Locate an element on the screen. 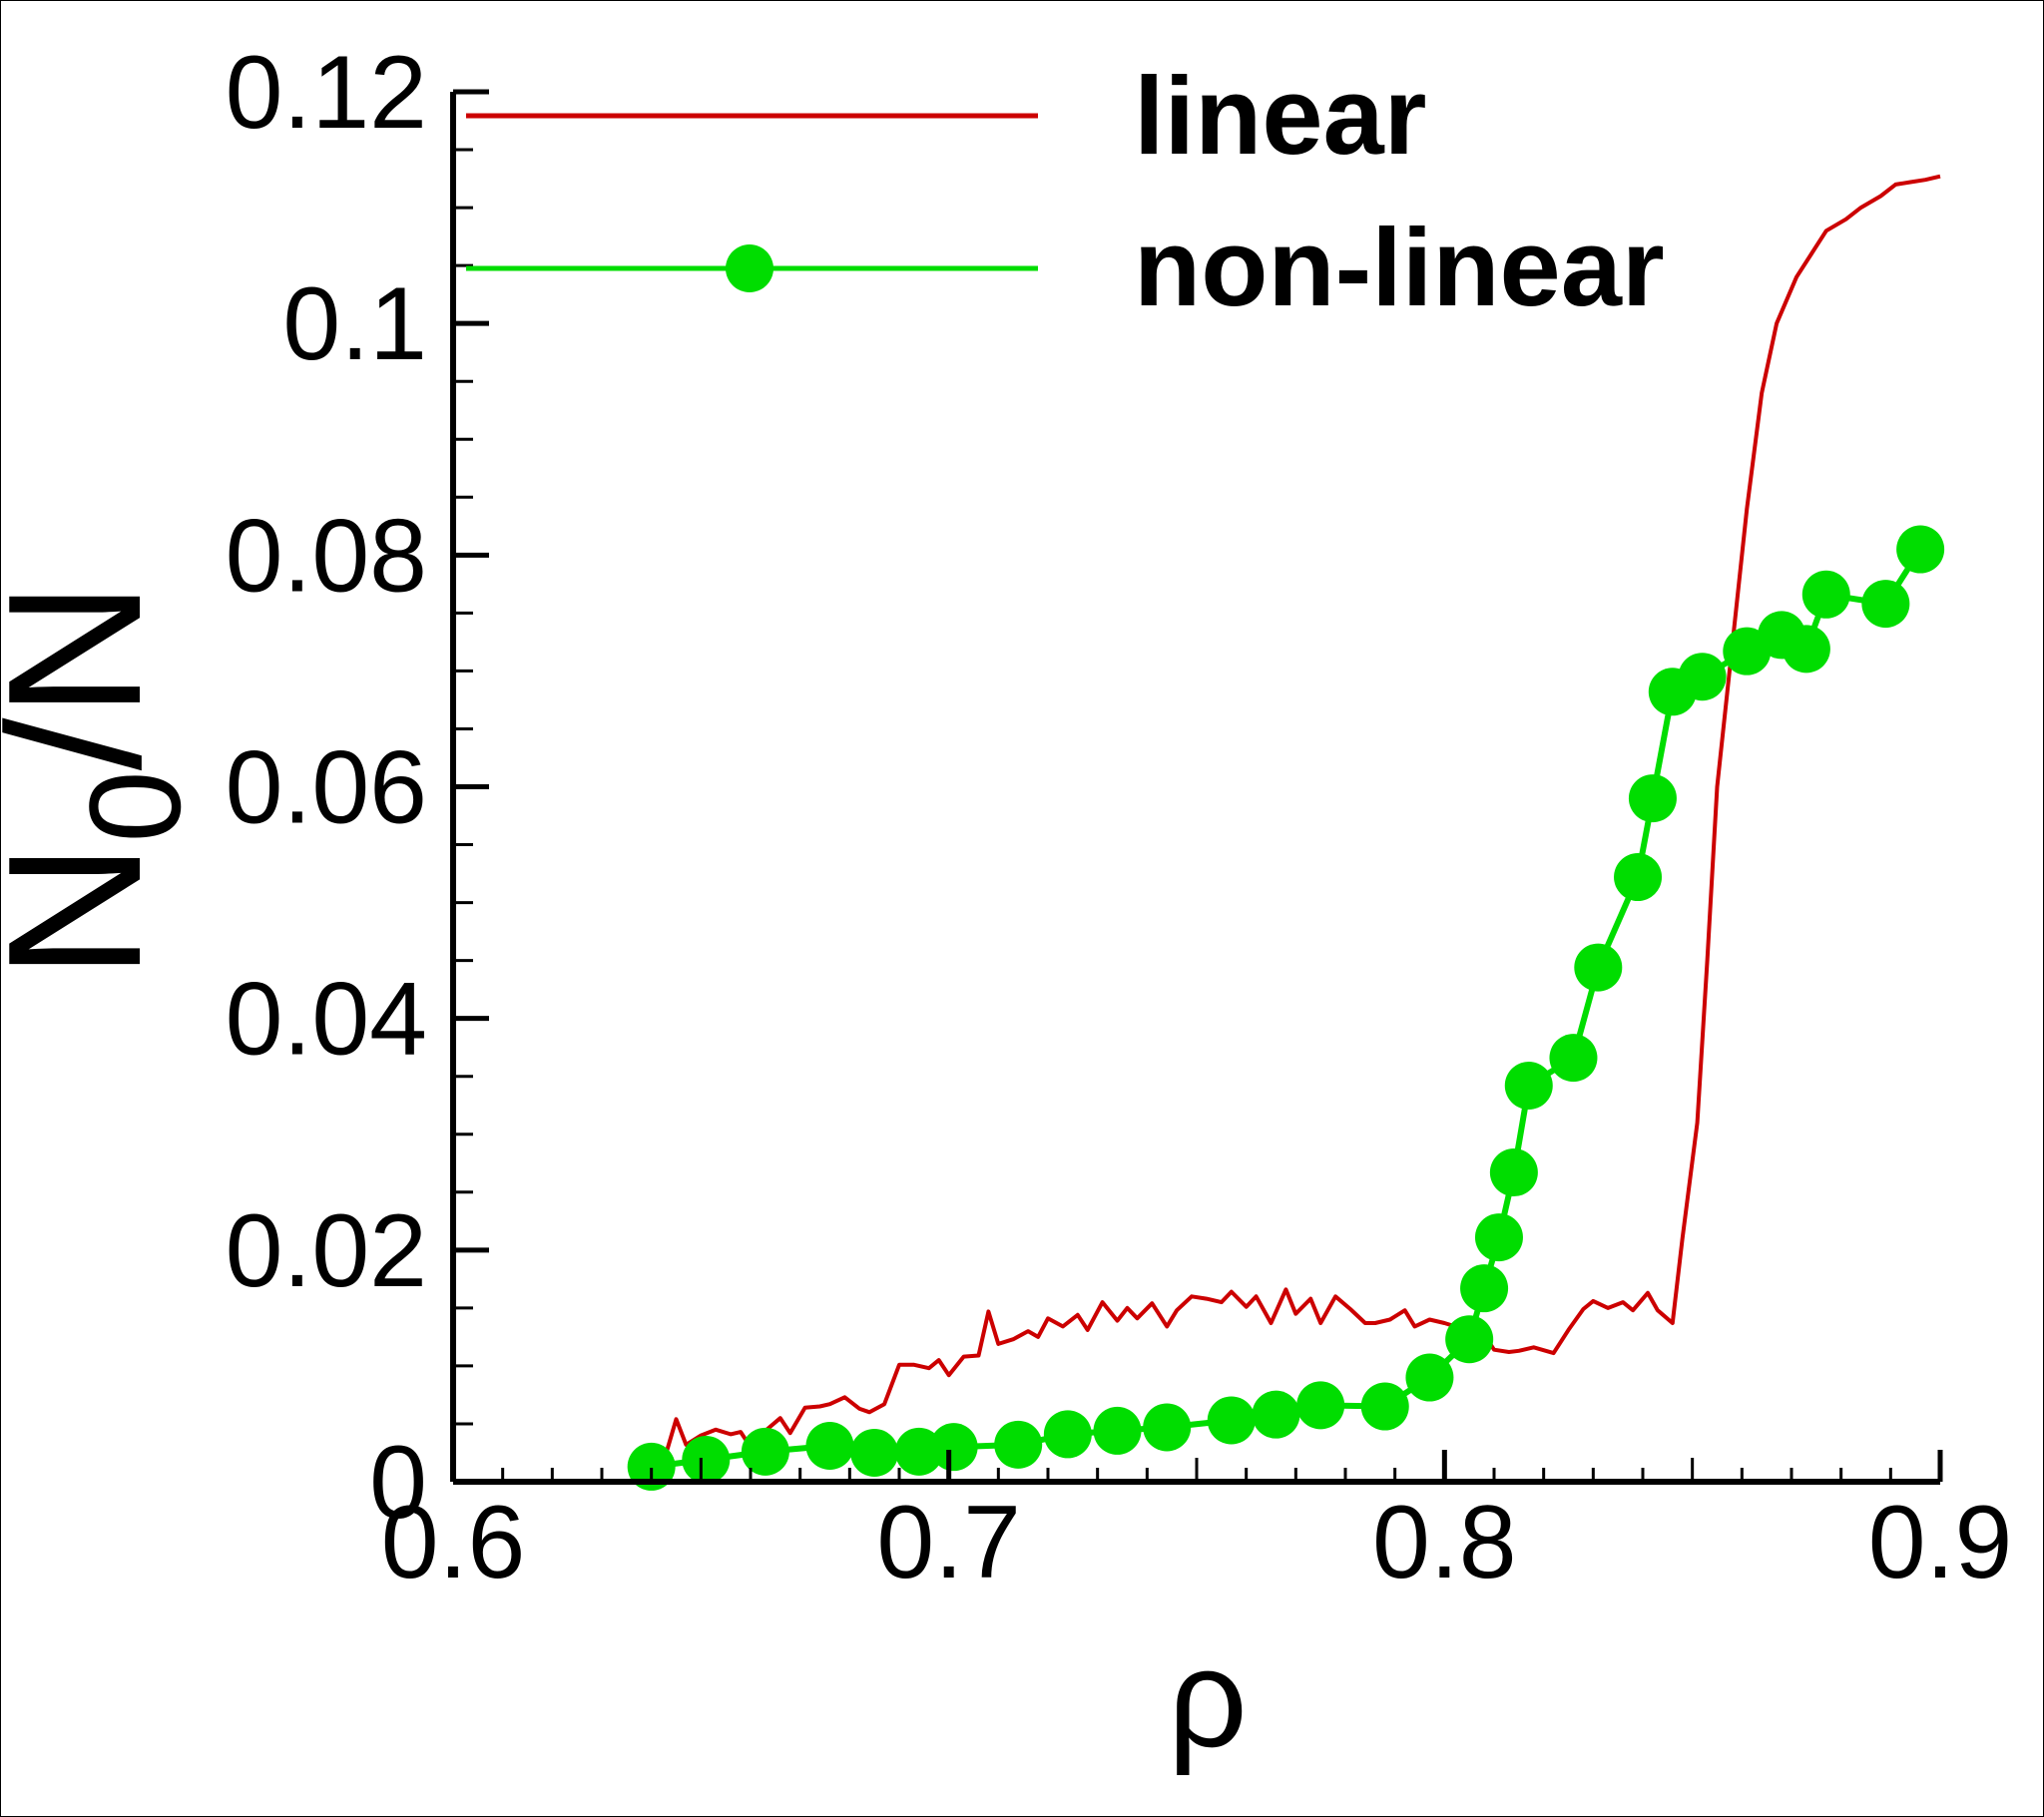  x-tick-label: 0.8 is located at coordinates (1444, 1542).